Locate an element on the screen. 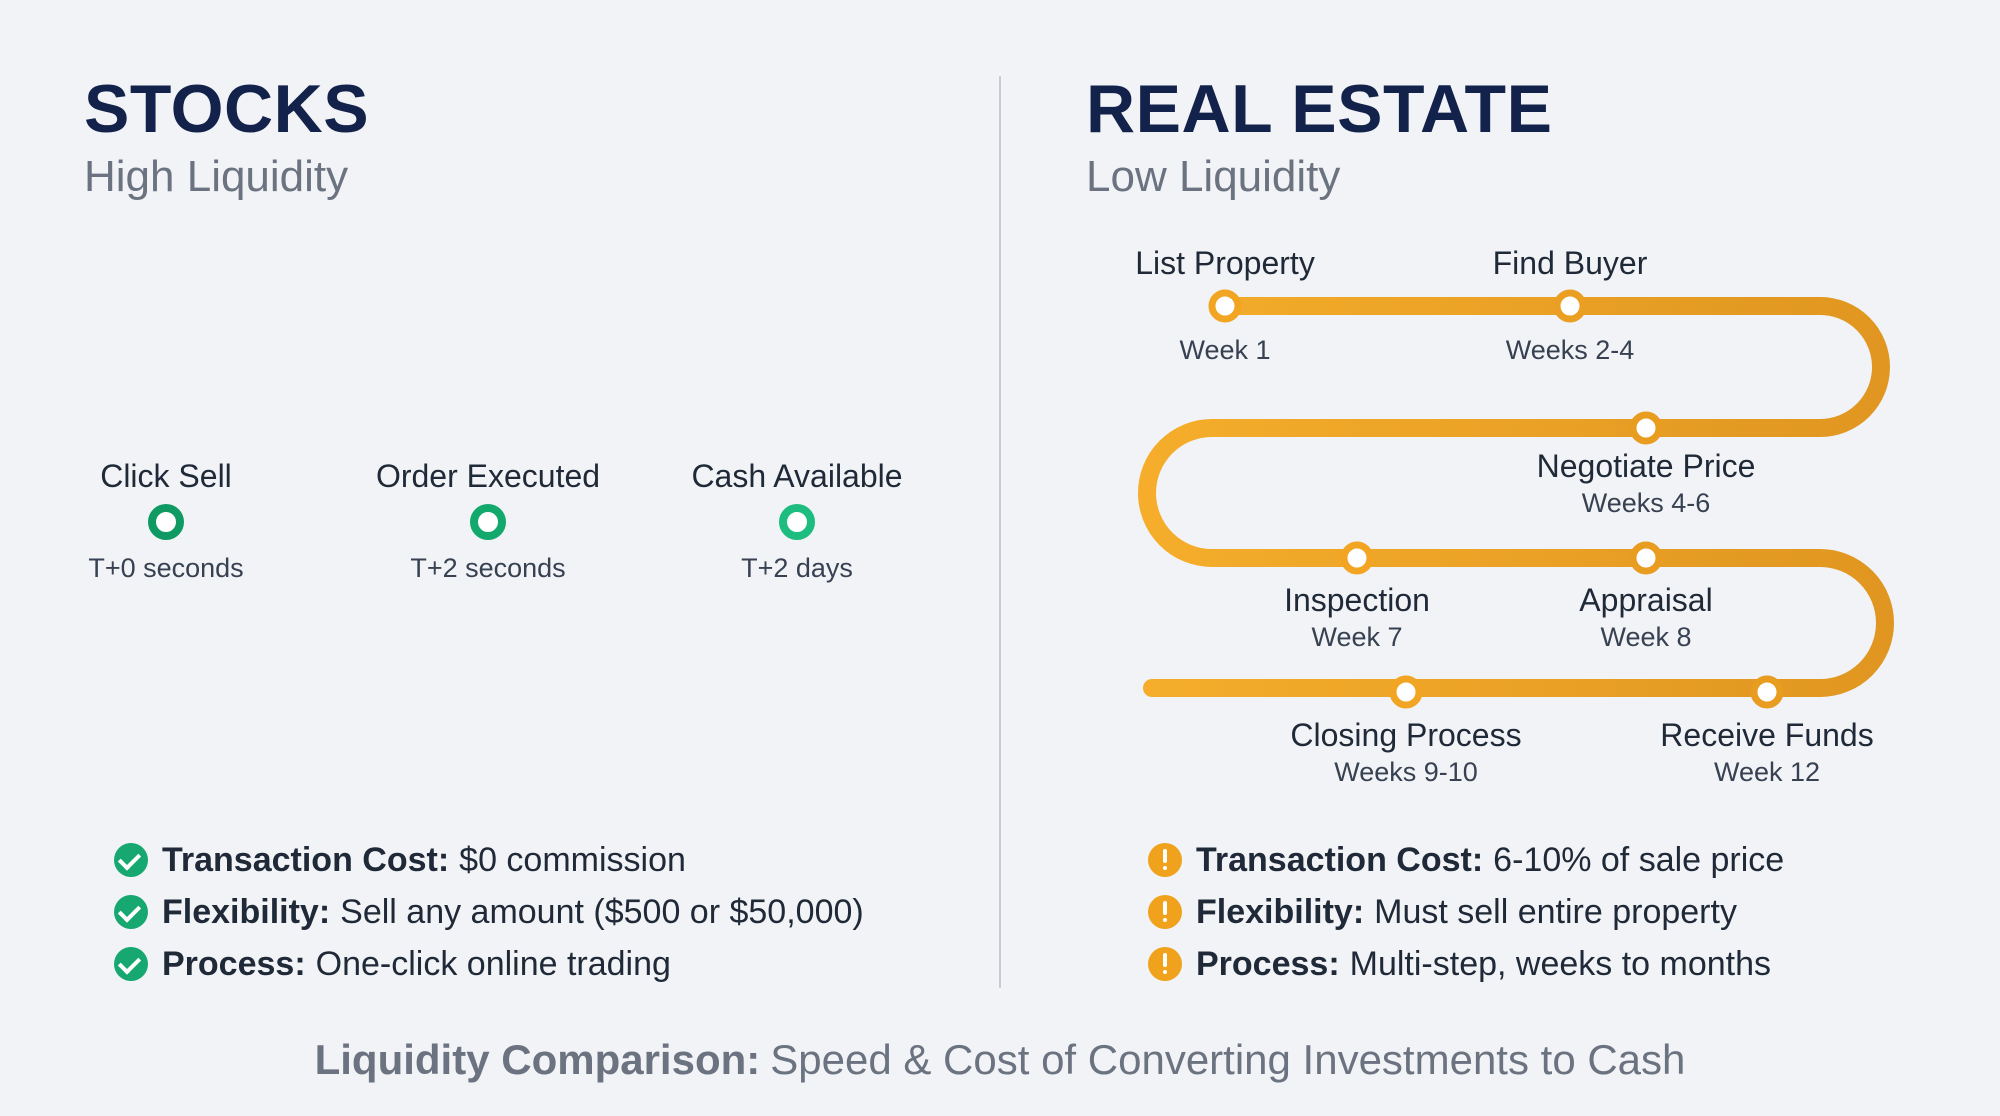  real-estate-feature-item: Flexibility: Must sell entire property is located at coordinates (1466, 912).